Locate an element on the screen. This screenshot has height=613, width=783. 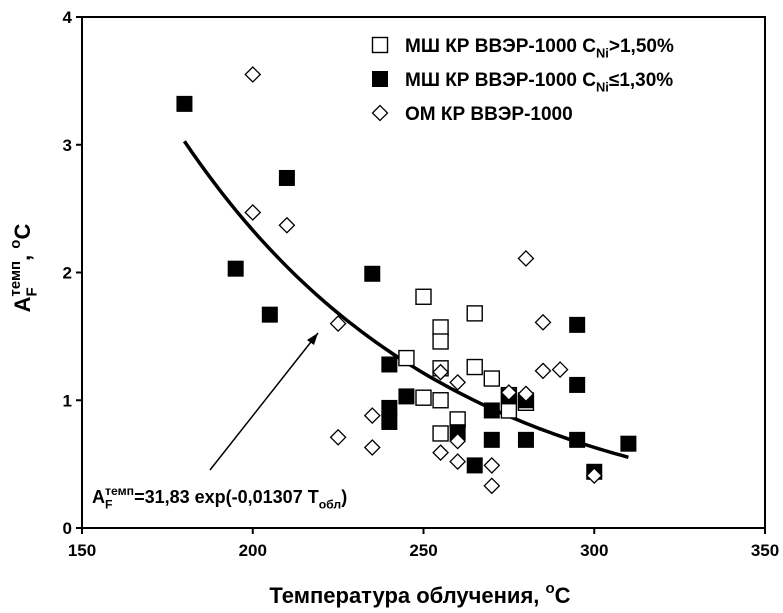
x-tick-label: 250 is located at coordinates (423, 550).